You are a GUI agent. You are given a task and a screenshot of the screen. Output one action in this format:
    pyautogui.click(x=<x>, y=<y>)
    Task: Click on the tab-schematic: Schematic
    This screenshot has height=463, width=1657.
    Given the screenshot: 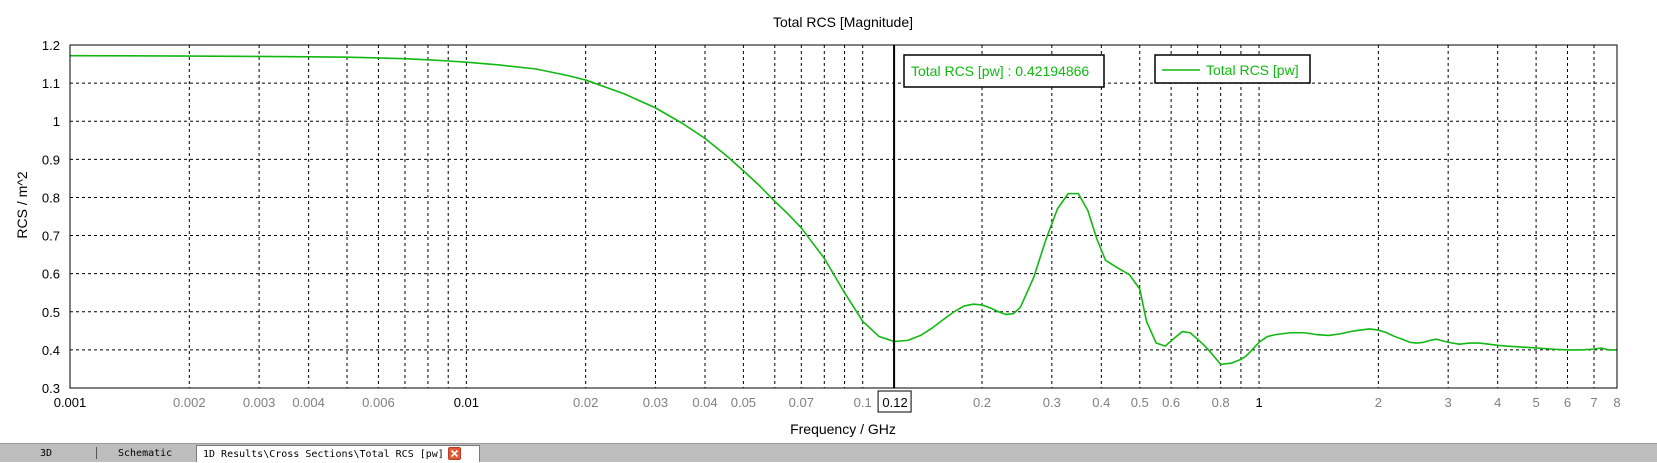 What is the action you would take?
    pyautogui.click(x=145, y=453)
    